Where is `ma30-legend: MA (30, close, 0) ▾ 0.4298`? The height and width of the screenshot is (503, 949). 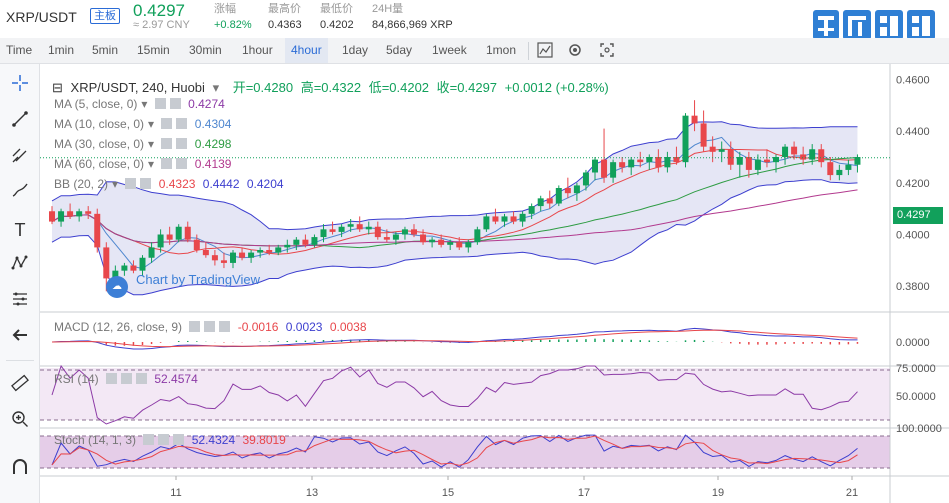
ma30-legend: MA (30, close, 0) ▾ 0.4298 is located at coordinates (143, 144).